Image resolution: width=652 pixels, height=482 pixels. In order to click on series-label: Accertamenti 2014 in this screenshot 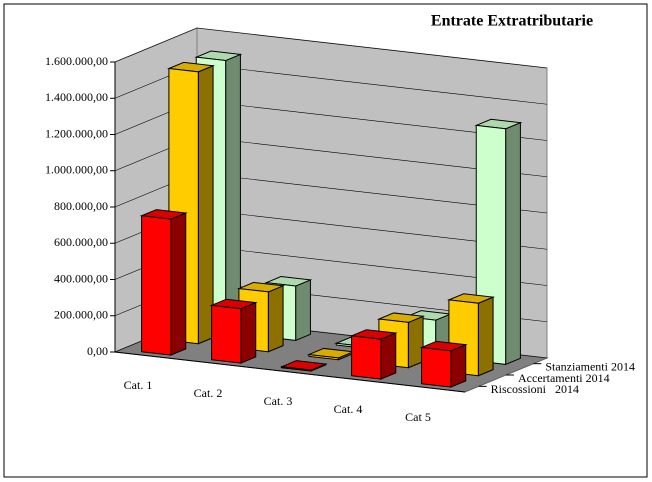, I will do `click(564, 378)`.